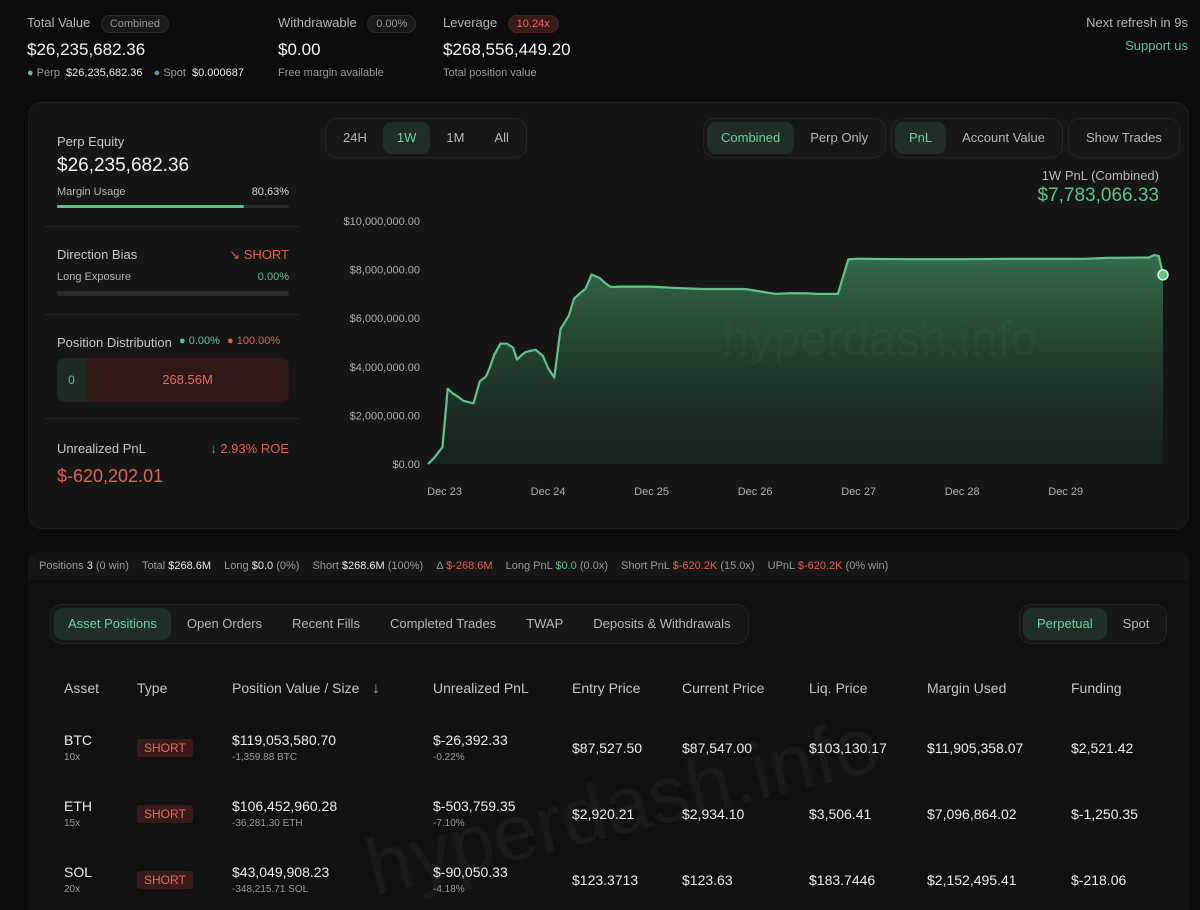 Image resolution: width=1200 pixels, height=910 pixels. Describe the element at coordinates (72, 823) in the screenshot. I see `asset-leverage: 15x` at that location.